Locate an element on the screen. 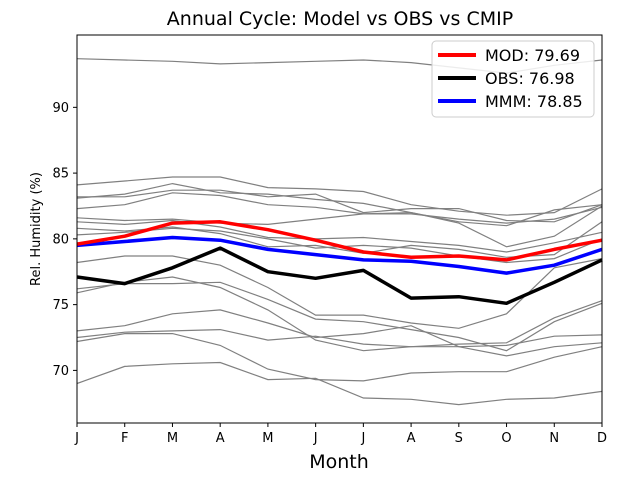 Image resolution: width=640 pixels, height=480 pixels. x-tick-label: S is located at coordinates (459, 438).